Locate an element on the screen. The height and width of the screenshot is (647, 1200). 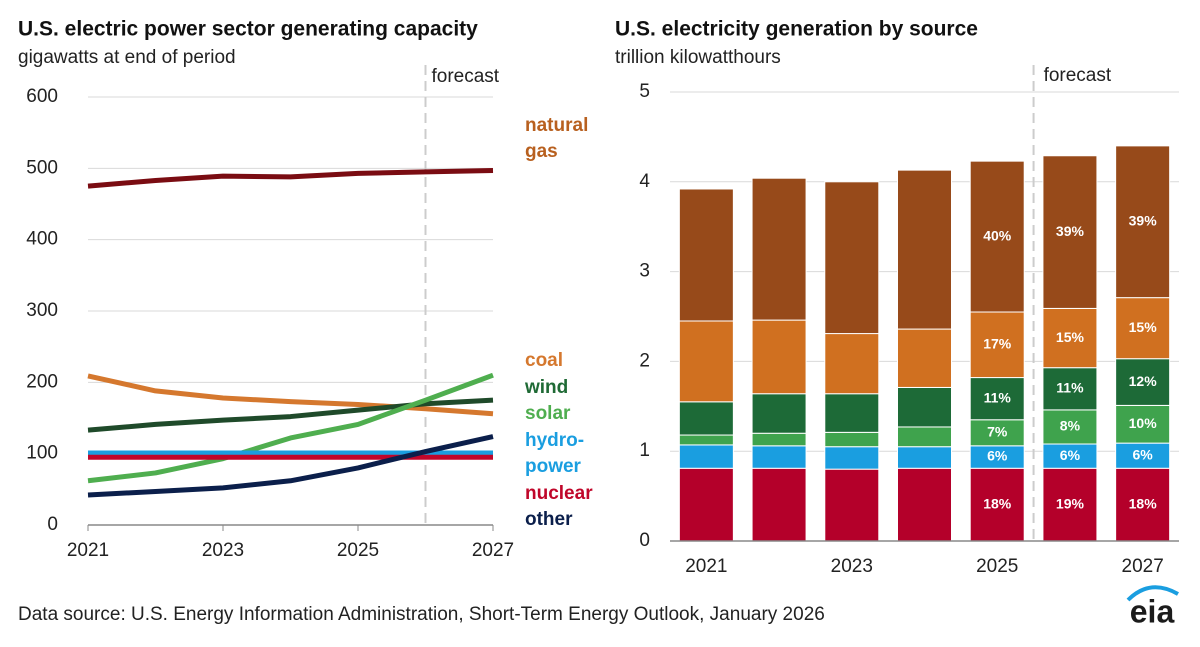
legend-label: natural gas is located at coordinates (557, 138).